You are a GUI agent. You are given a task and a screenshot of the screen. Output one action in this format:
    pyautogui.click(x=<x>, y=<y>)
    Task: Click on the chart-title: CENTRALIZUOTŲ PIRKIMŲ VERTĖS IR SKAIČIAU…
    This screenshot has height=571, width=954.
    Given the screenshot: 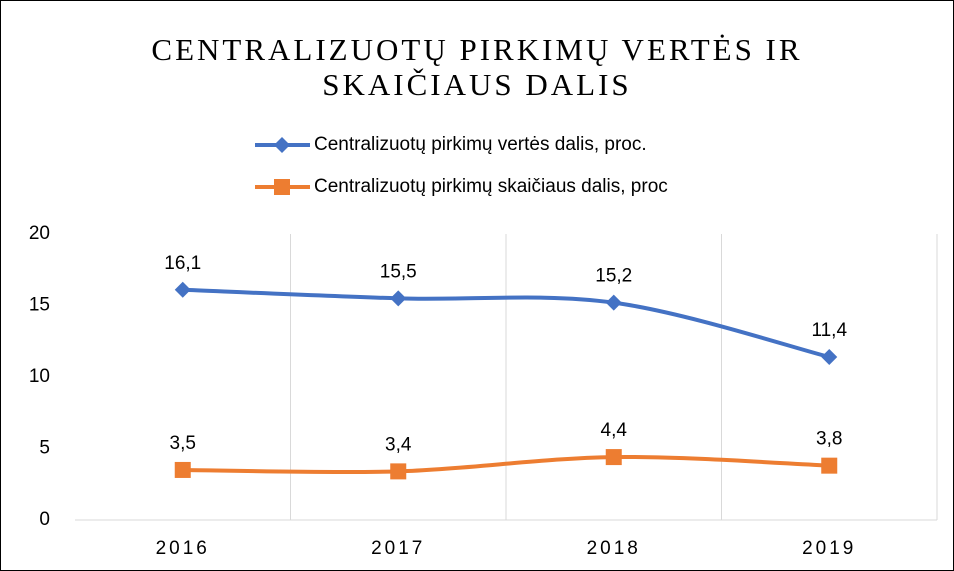 What is the action you would take?
    pyautogui.click(x=477, y=67)
    